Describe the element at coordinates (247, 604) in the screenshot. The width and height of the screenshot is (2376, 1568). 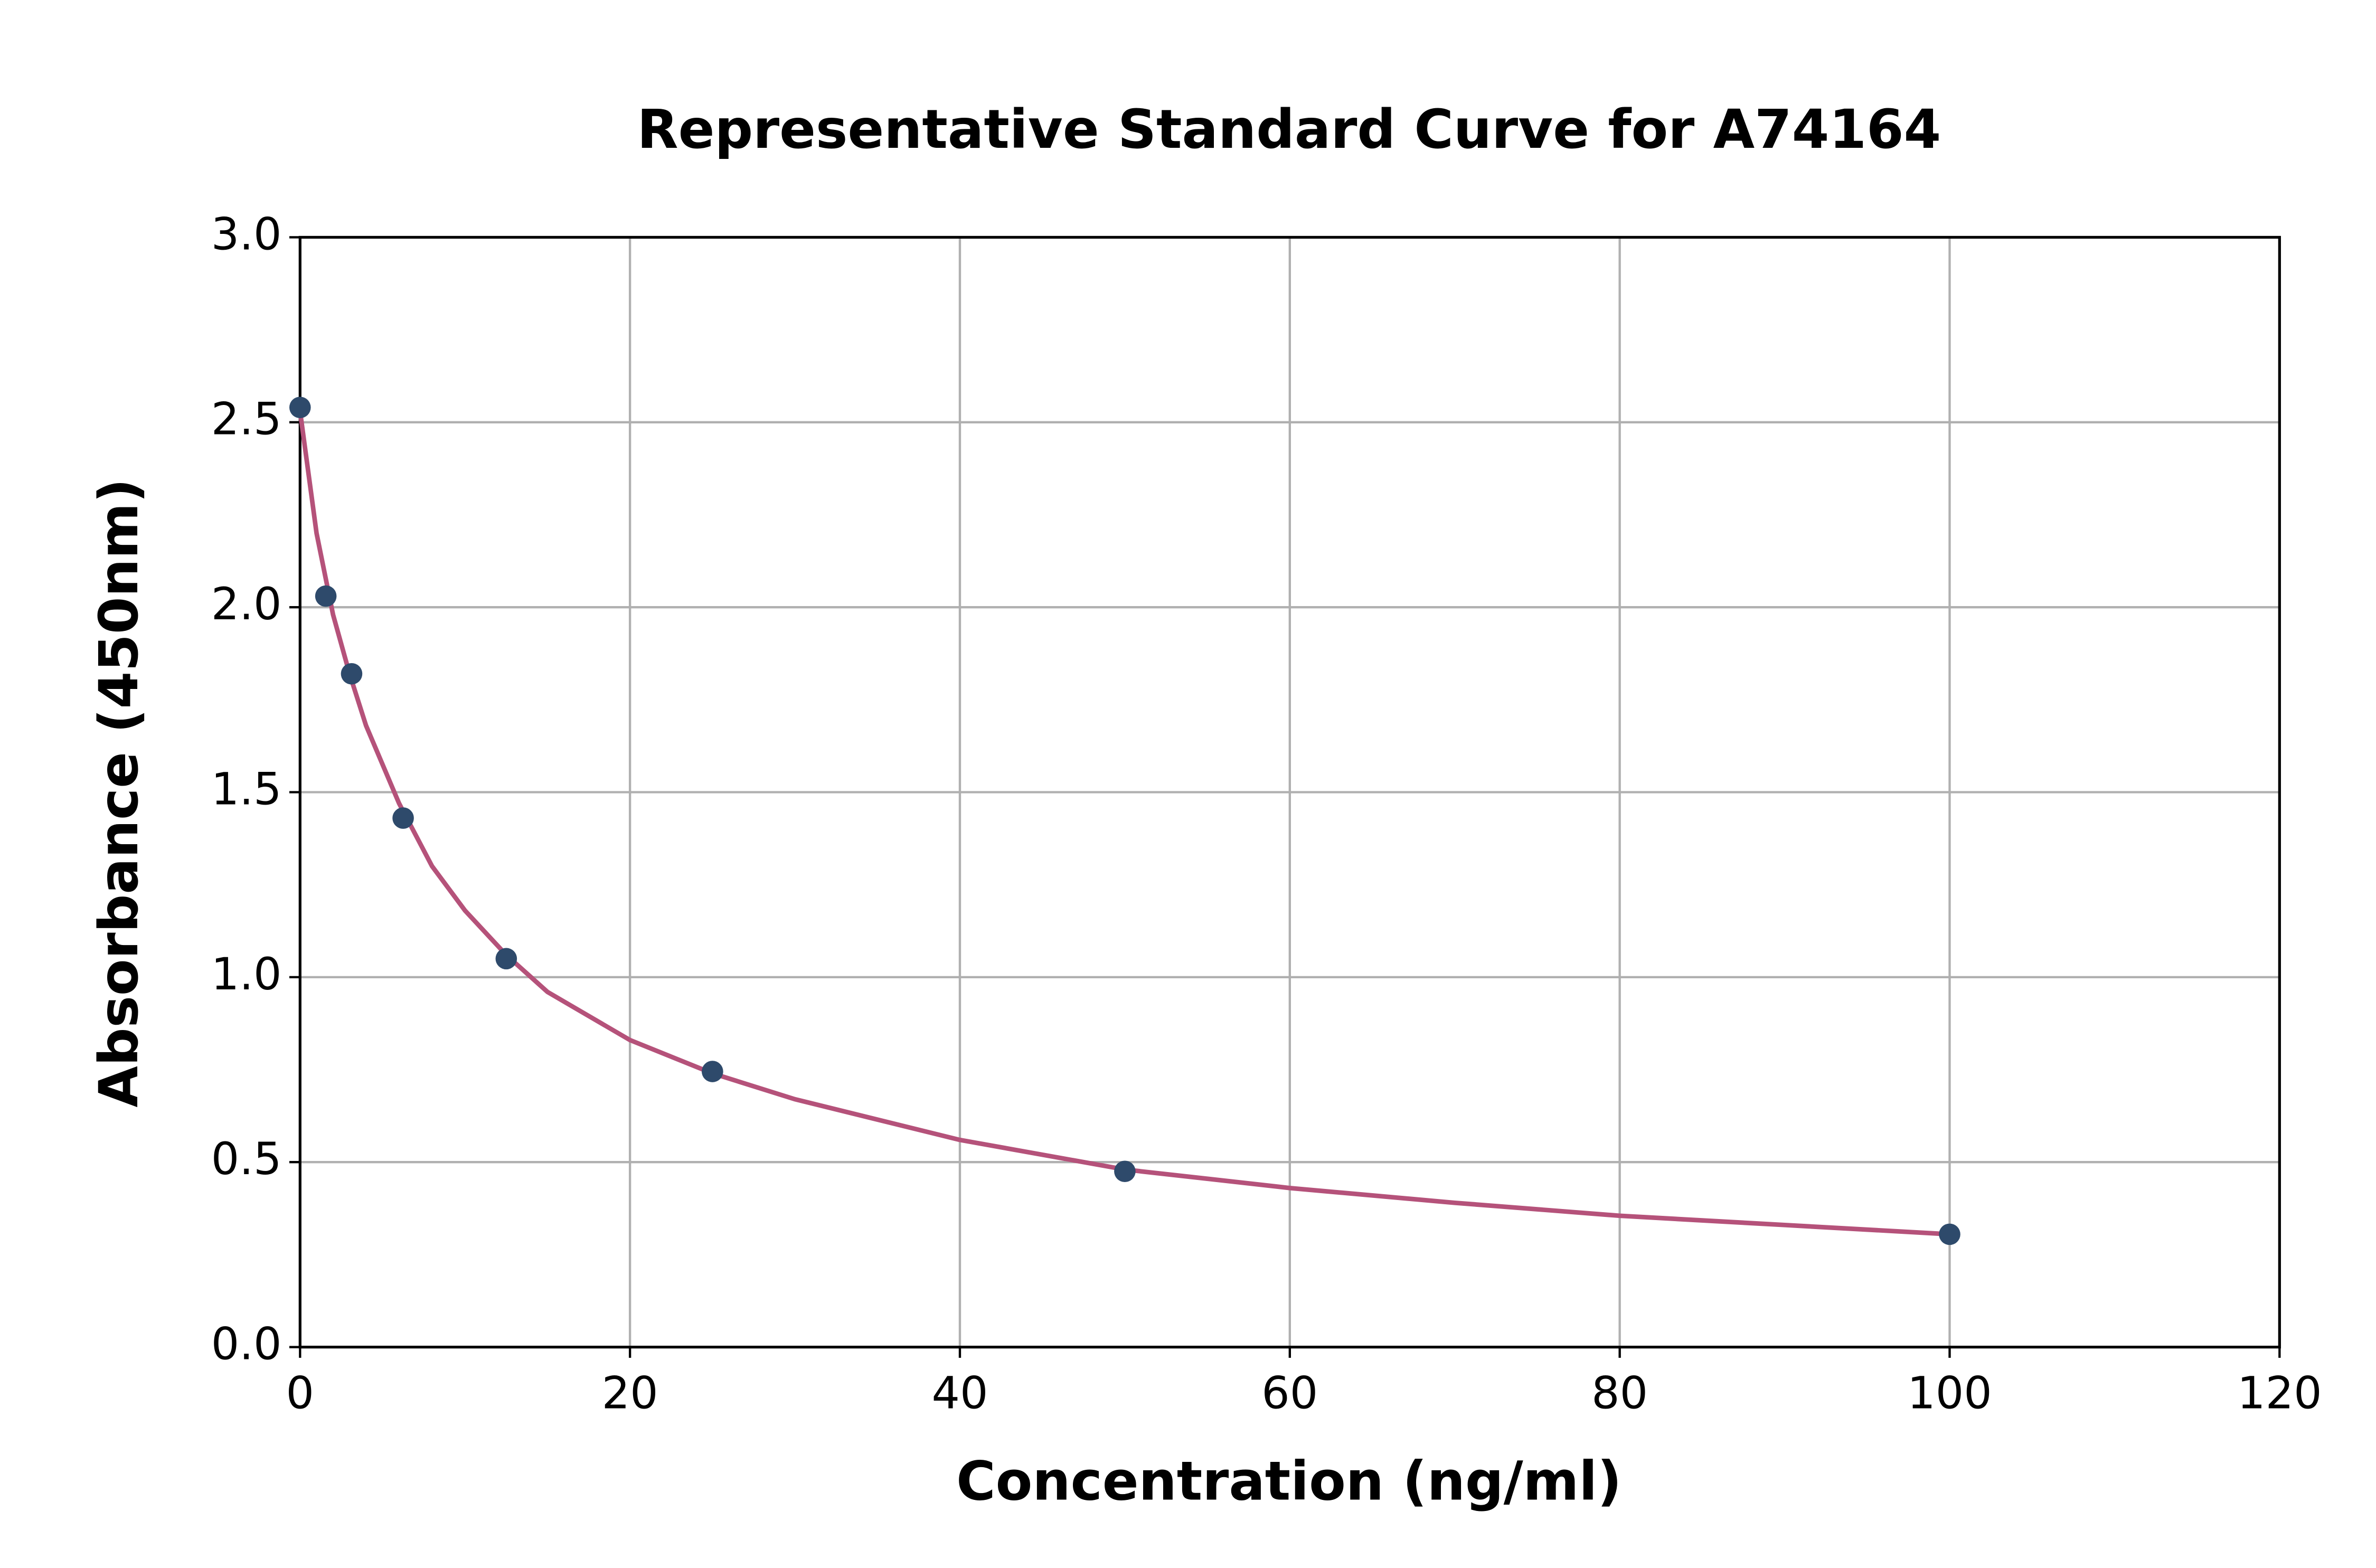
I see `y-tick-label: 2.0` at that location.